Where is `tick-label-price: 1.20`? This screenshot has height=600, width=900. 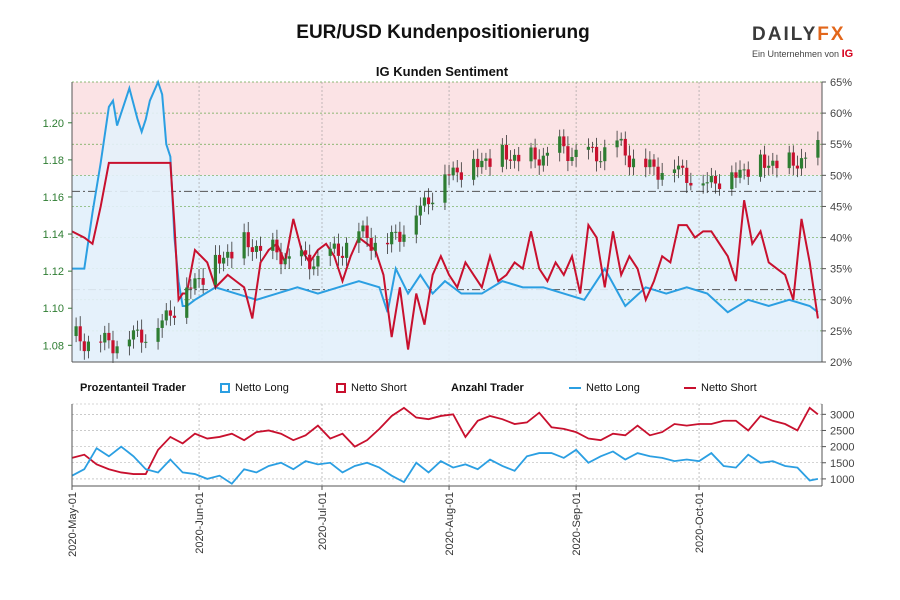 tick-label-price: 1.20 is located at coordinates (53, 124).